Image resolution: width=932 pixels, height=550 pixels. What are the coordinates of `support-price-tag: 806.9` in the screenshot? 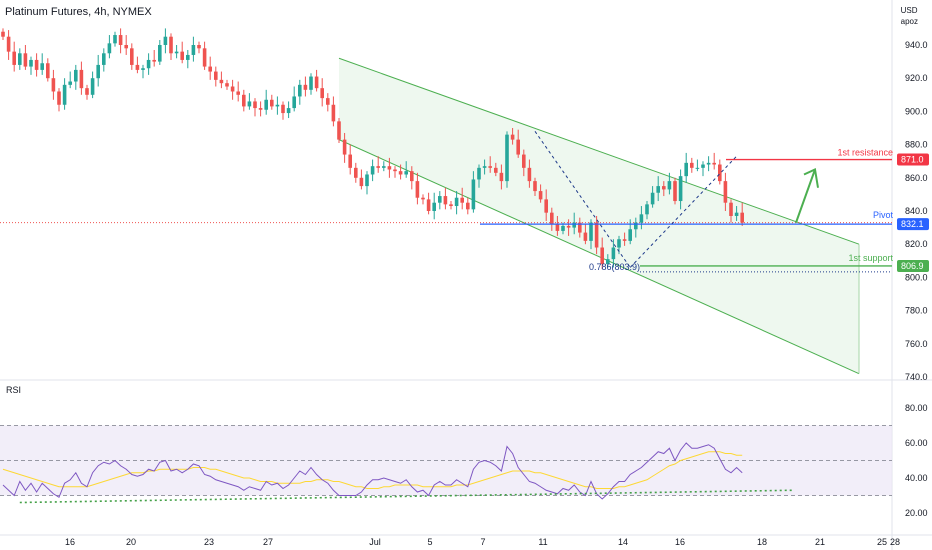 It's located at (912, 266).